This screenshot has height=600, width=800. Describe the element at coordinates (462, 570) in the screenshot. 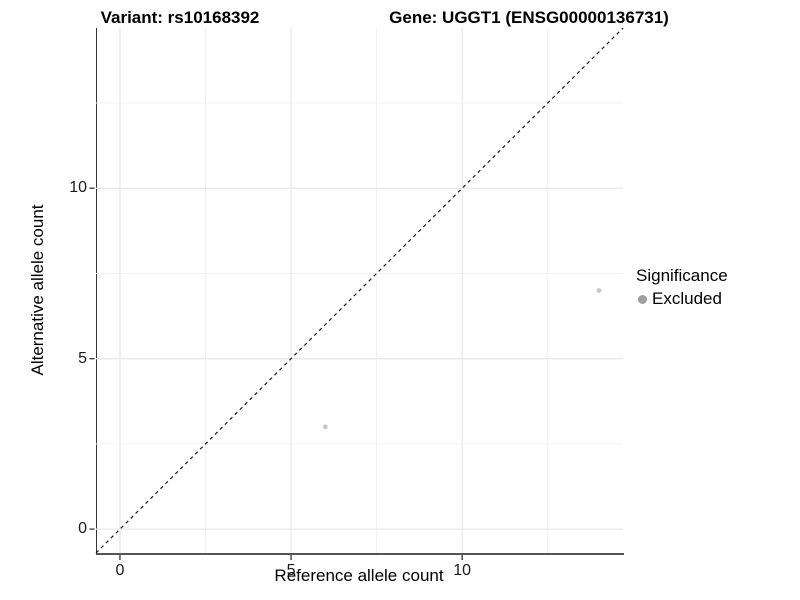

I see `x-tick-label: 10` at that location.